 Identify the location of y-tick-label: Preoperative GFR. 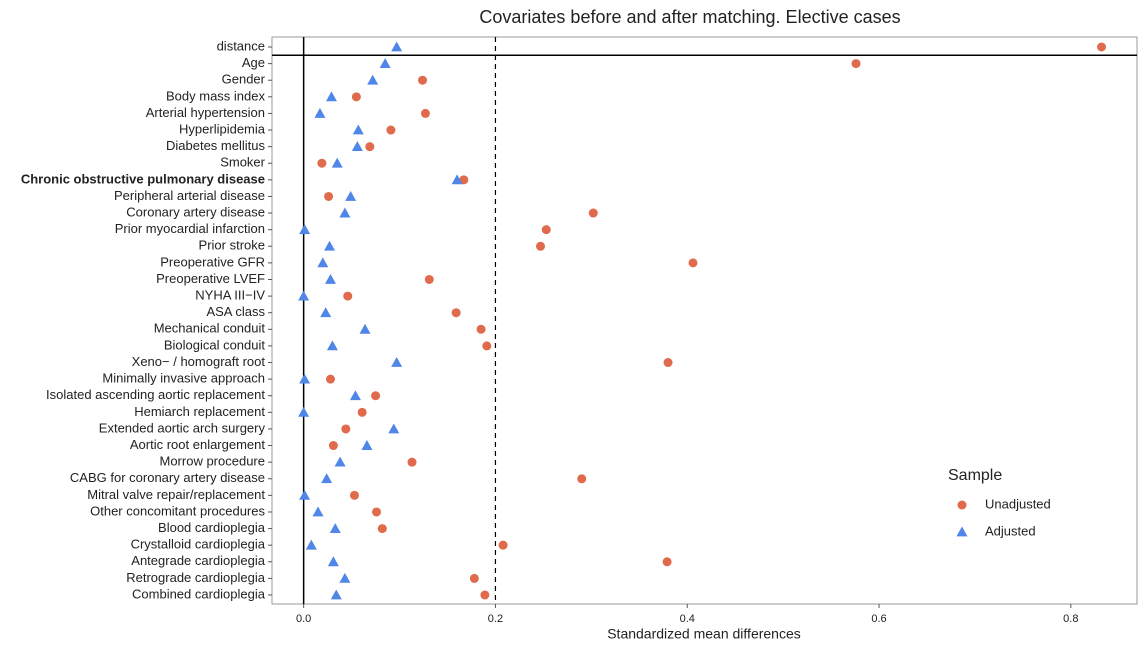
(212, 261).